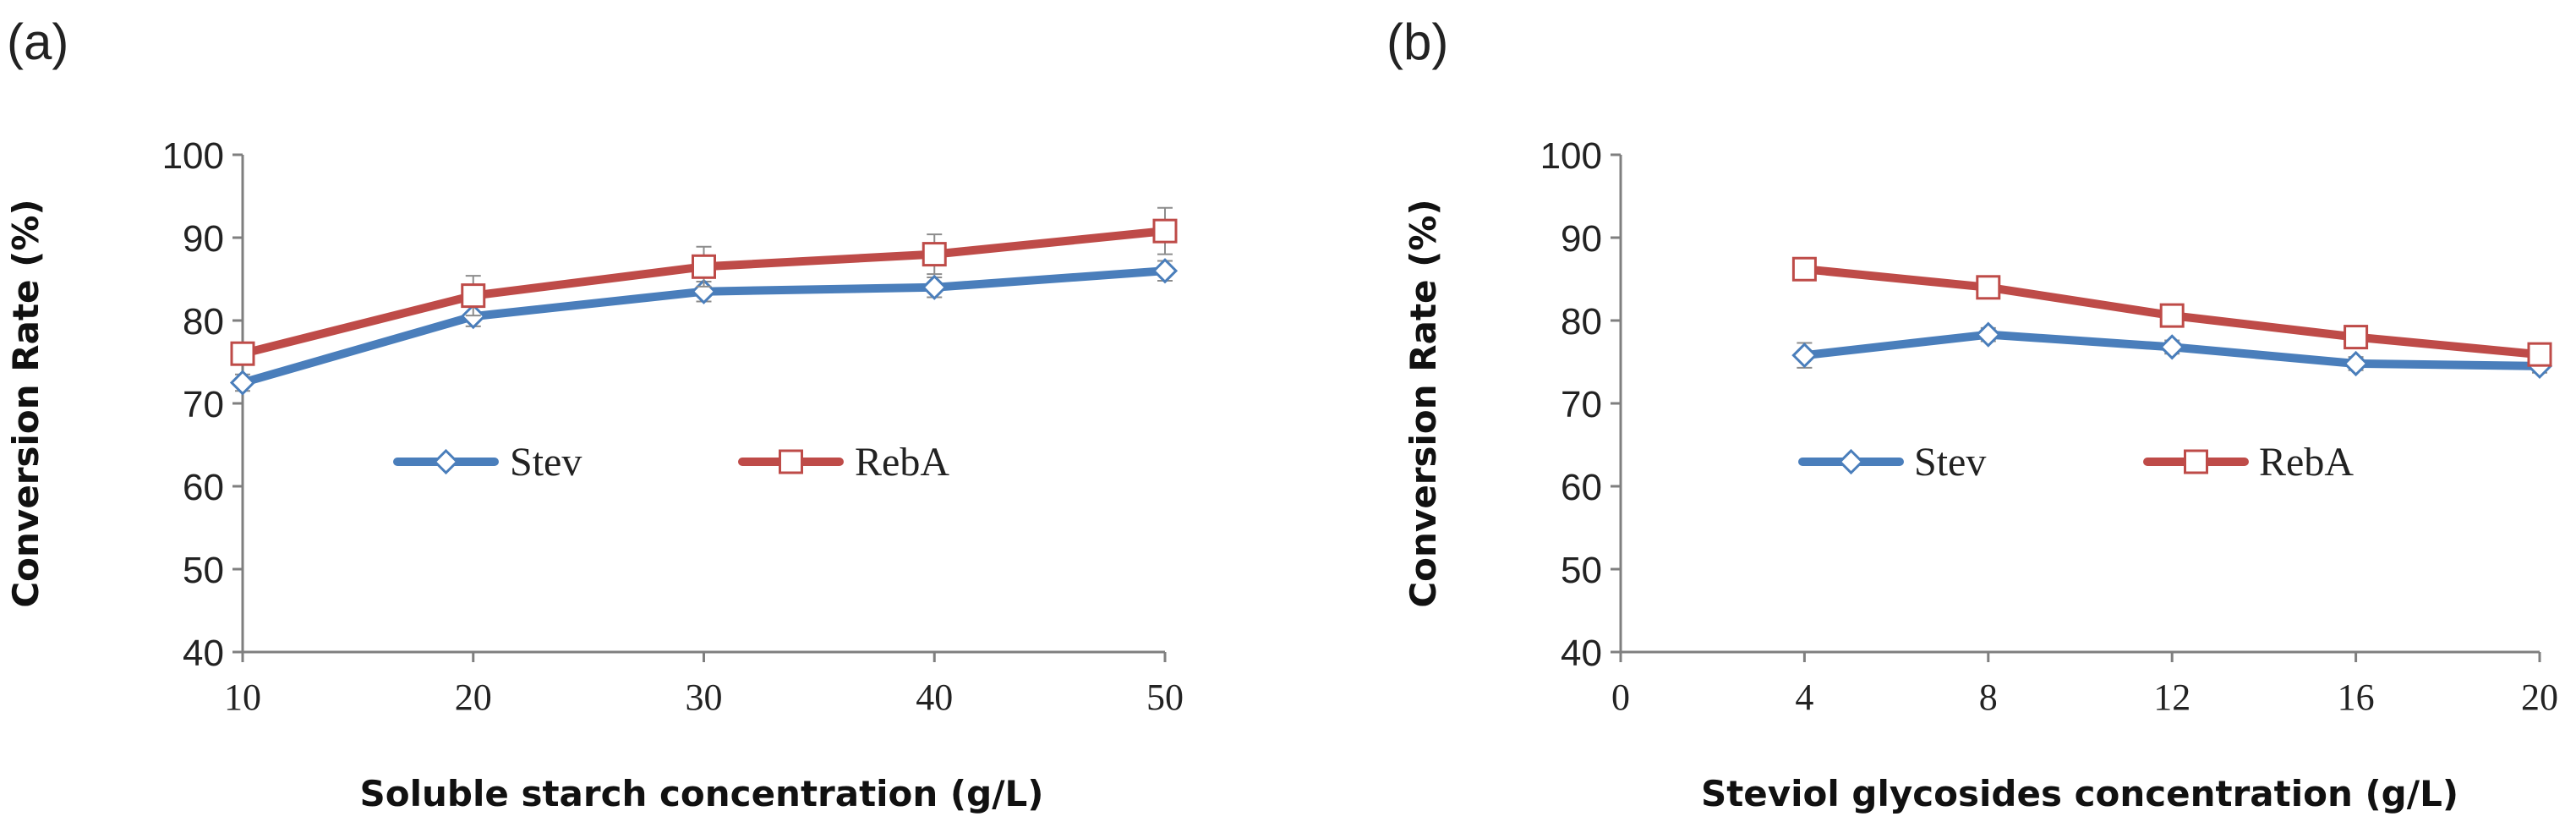 The image size is (2576, 833). What do you see at coordinates (37, 42) in the screenshot?
I see `panel-label-a: (a)` at bounding box center [37, 42].